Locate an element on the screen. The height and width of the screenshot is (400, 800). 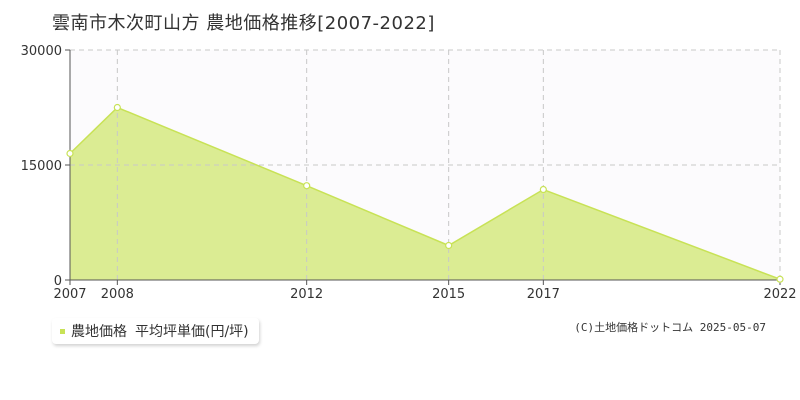
x-tick-label: 2022 is located at coordinates (779, 294).